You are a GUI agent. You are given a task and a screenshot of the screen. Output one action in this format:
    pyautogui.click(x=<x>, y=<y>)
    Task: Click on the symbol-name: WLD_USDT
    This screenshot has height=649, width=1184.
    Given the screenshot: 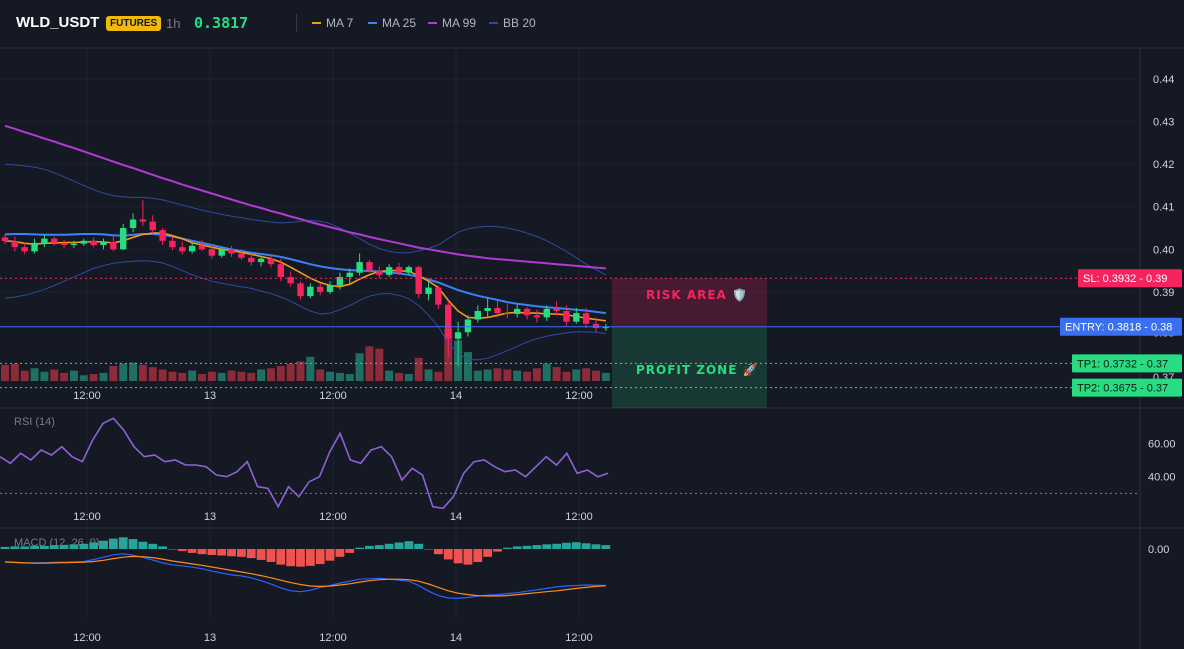 What is the action you would take?
    pyautogui.click(x=58, y=22)
    